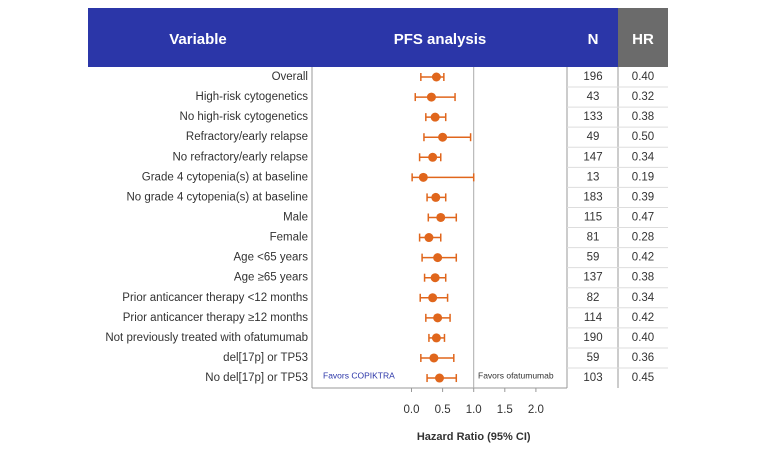 This screenshot has height=449, width=768. Describe the element at coordinates (592, 77) in the screenshot. I see `n-value: 196` at that location.